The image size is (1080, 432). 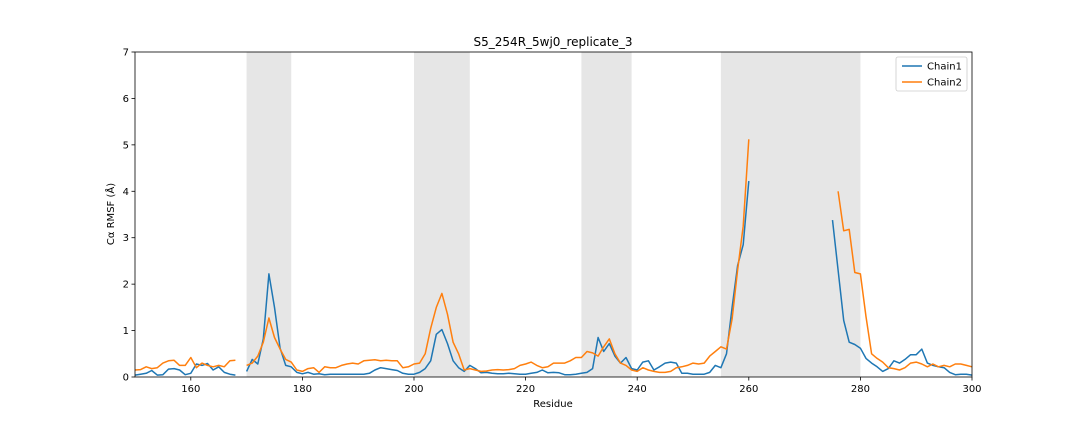 What do you see at coordinates (126, 145) in the screenshot?
I see `y-tick-label: 5` at bounding box center [126, 145].